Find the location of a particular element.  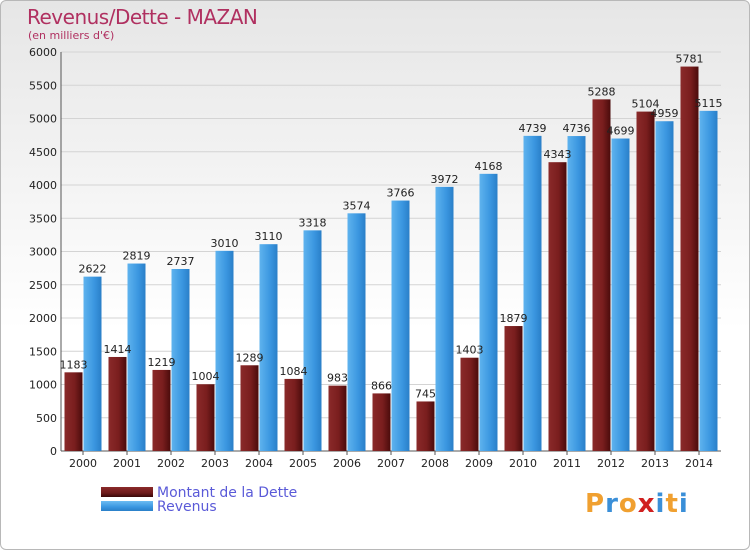

logo-letter: x is located at coordinates (646, 504).